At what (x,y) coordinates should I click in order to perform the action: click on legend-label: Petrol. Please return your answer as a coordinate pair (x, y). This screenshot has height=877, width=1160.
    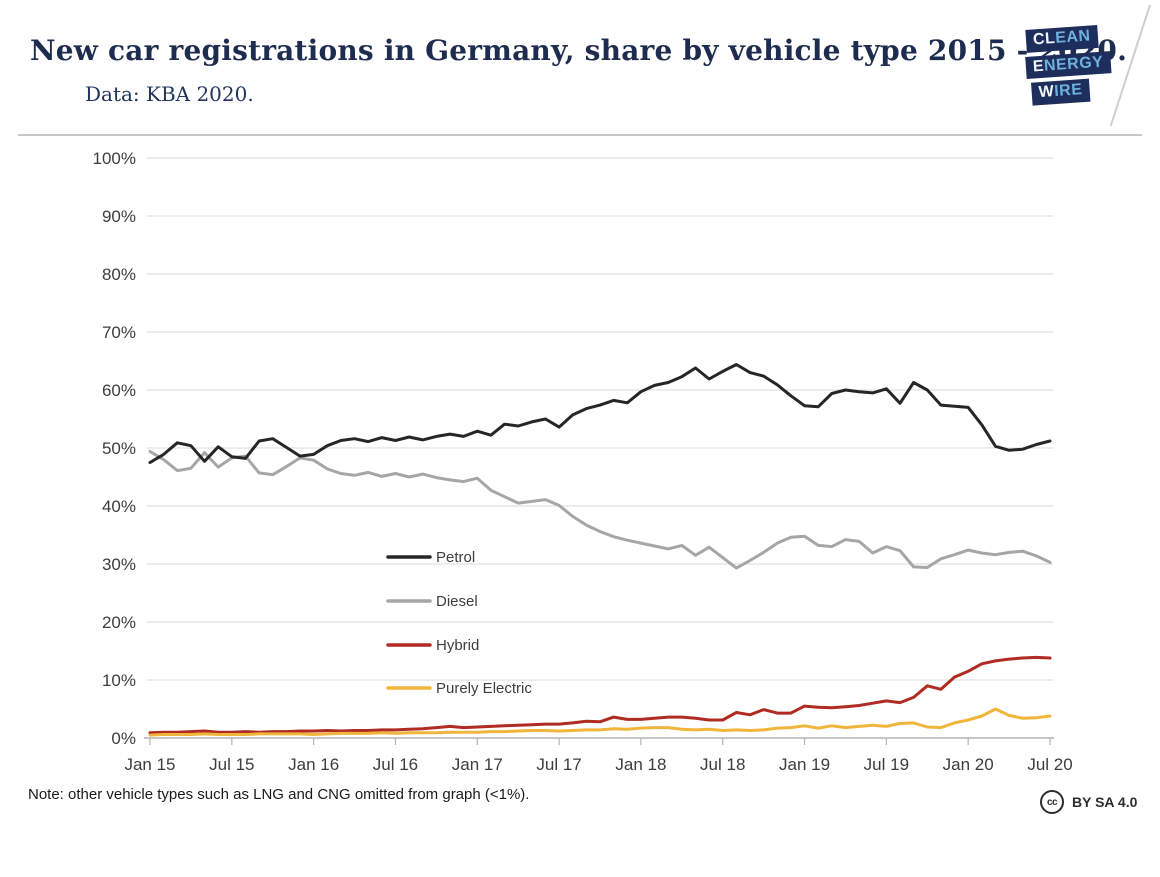
    Looking at the image, I should click on (455, 557).